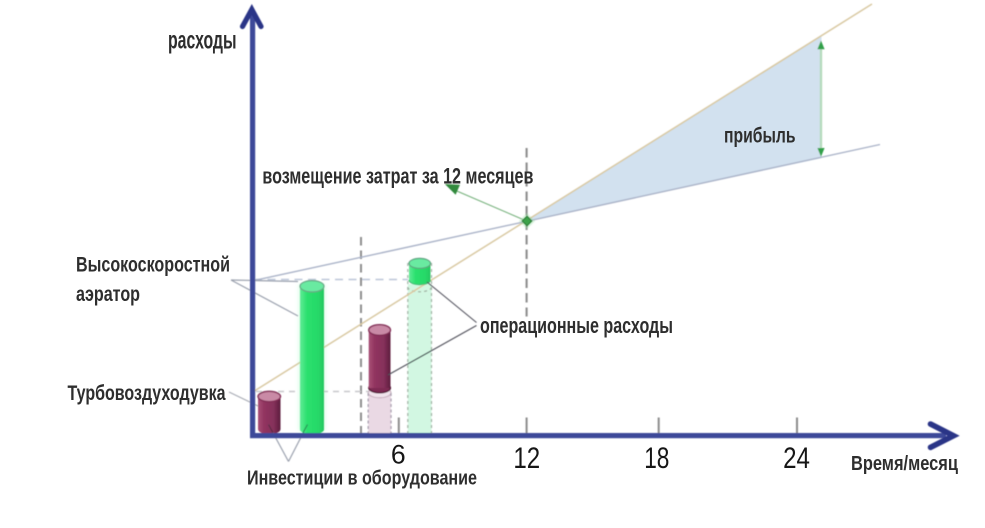 This screenshot has height=528, width=985. Describe the element at coordinates (796, 458) in the screenshot. I see `svg-text: 24` at that location.